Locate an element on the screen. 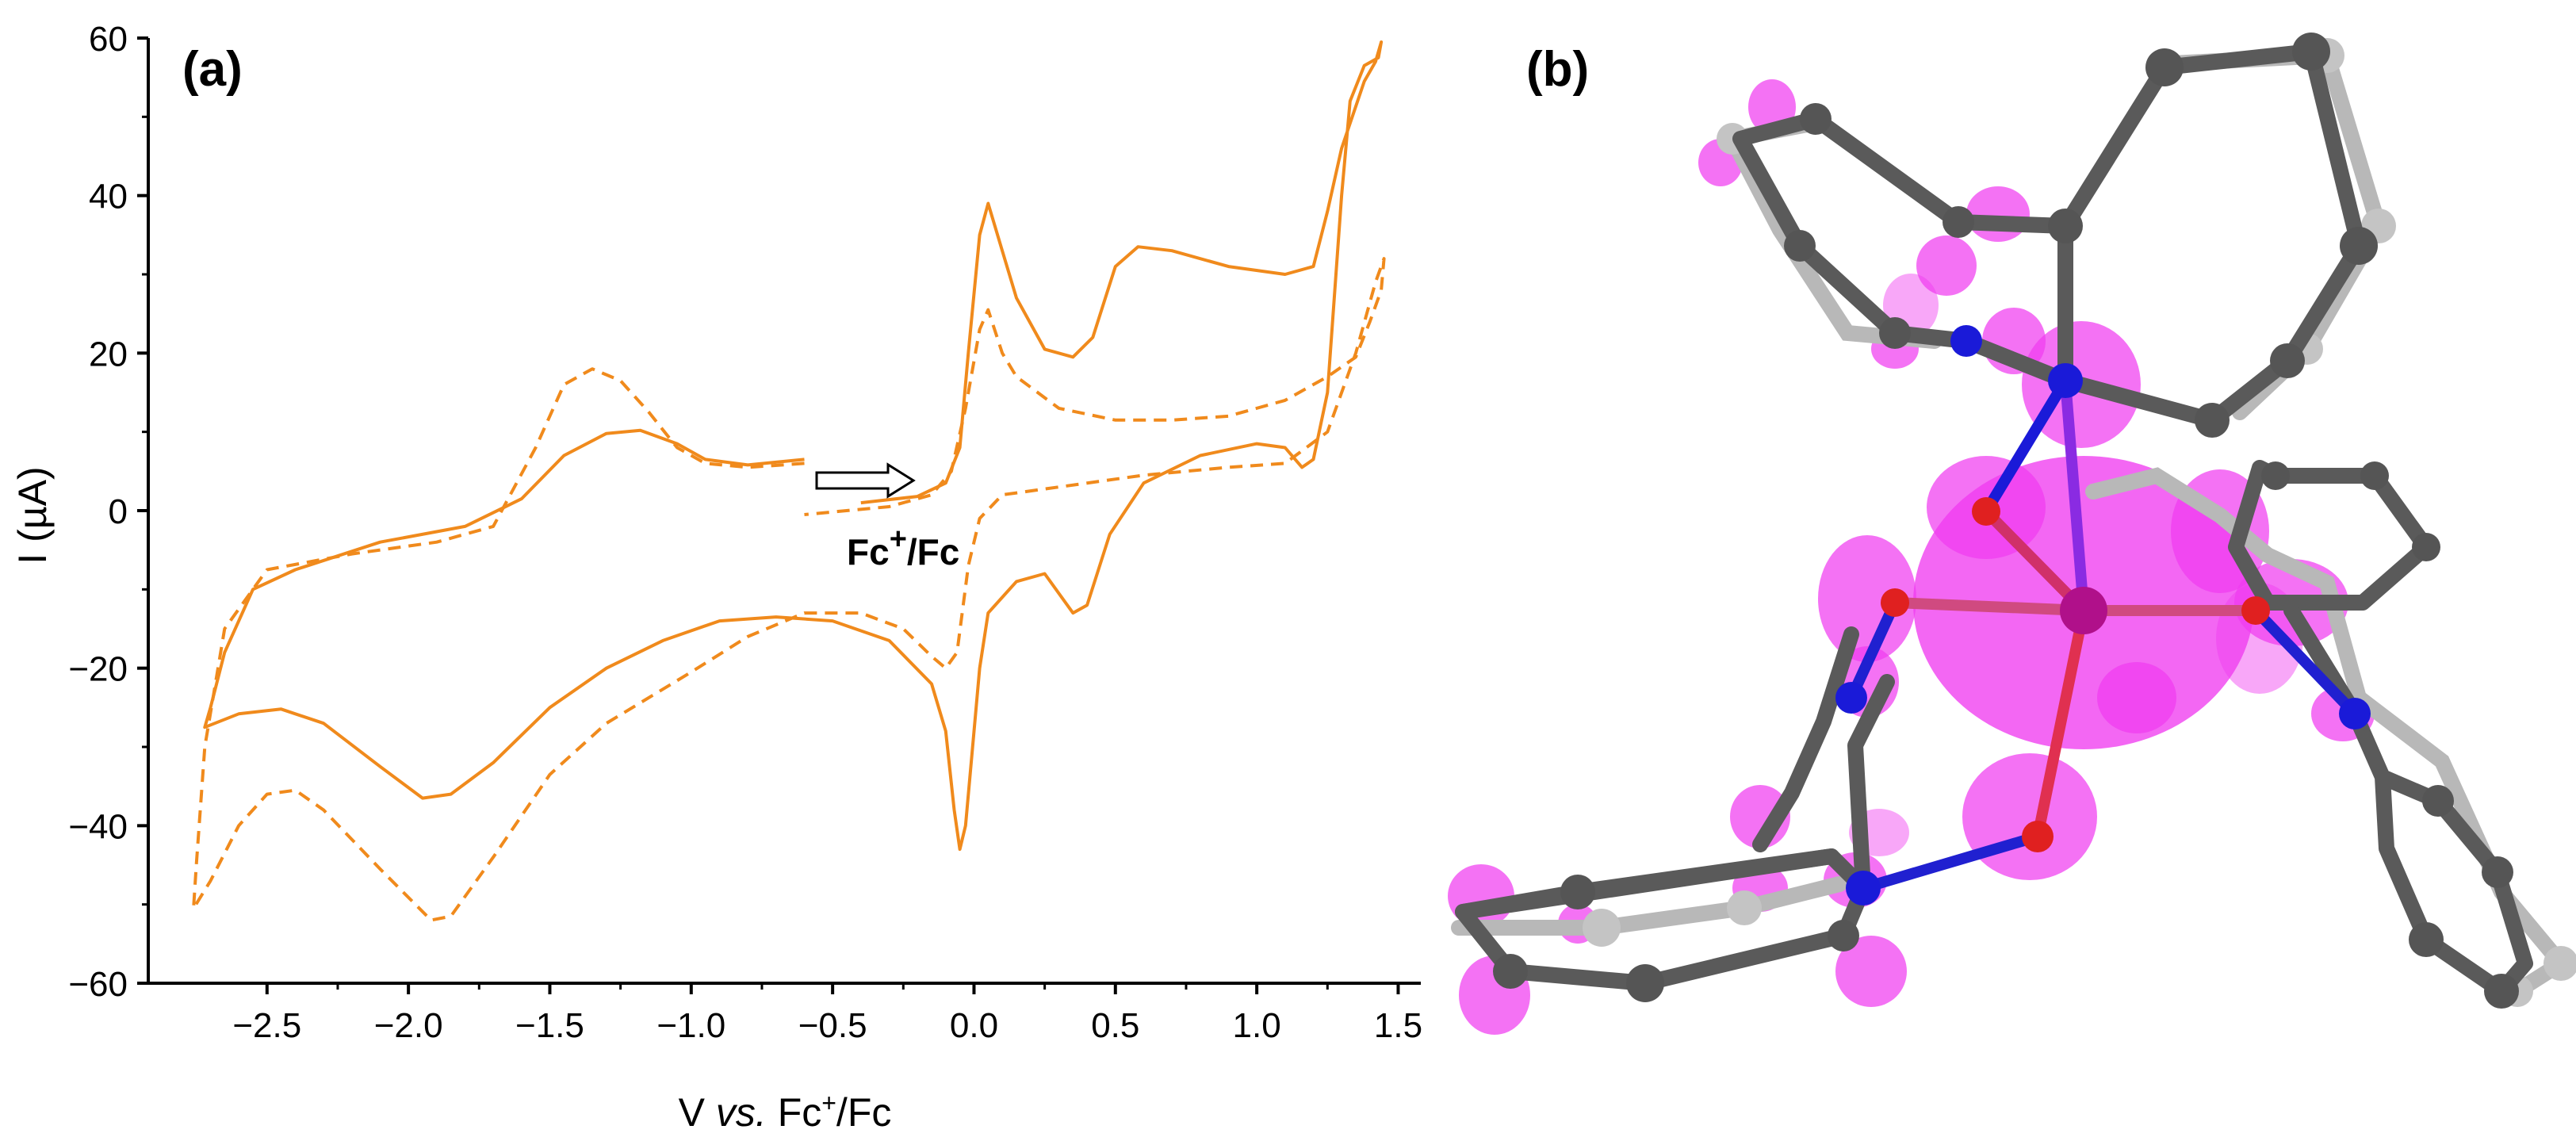 The width and height of the screenshot is (2576, 1141). y-tick-label: −40 is located at coordinates (98, 826).